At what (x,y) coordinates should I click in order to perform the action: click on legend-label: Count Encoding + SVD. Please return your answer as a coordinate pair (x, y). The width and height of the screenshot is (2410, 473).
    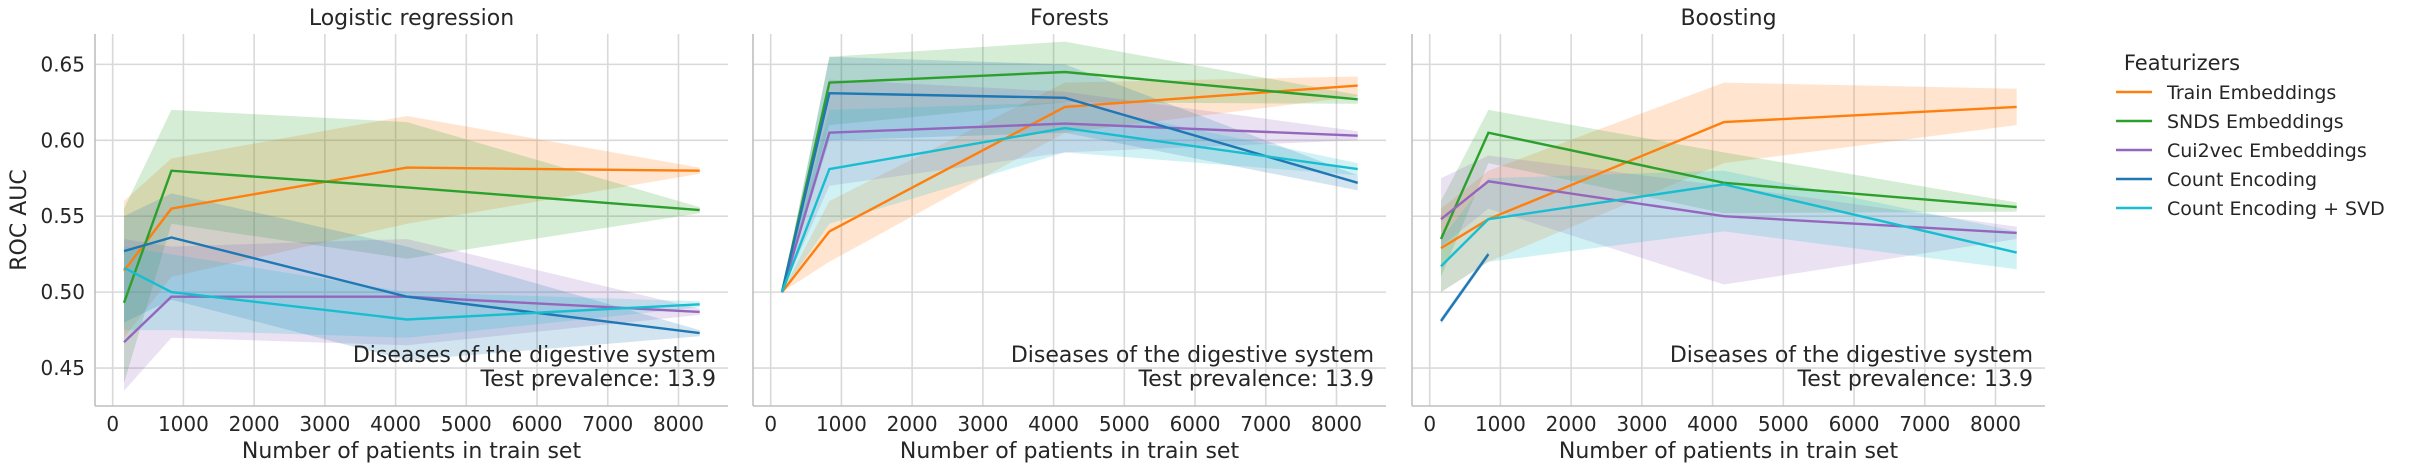
    Looking at the image, I should click on (2276, 209).